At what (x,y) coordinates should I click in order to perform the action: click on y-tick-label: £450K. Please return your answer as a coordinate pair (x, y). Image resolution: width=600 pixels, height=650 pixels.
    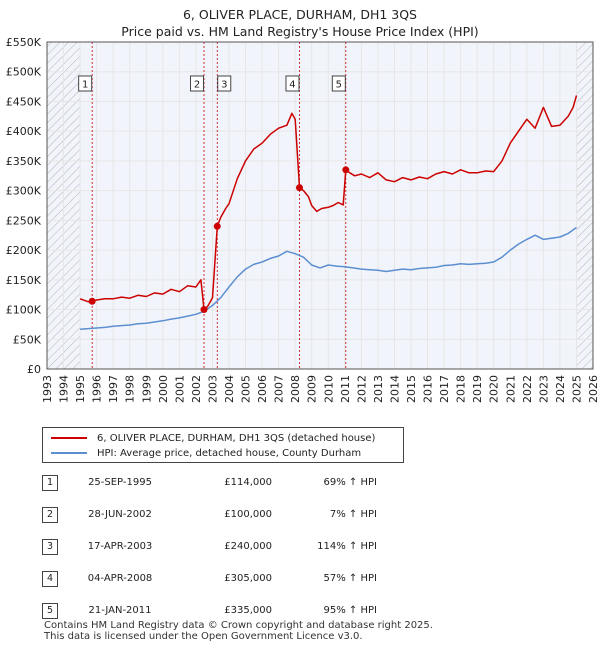
    Looking at the image, I should click on (24, 101).